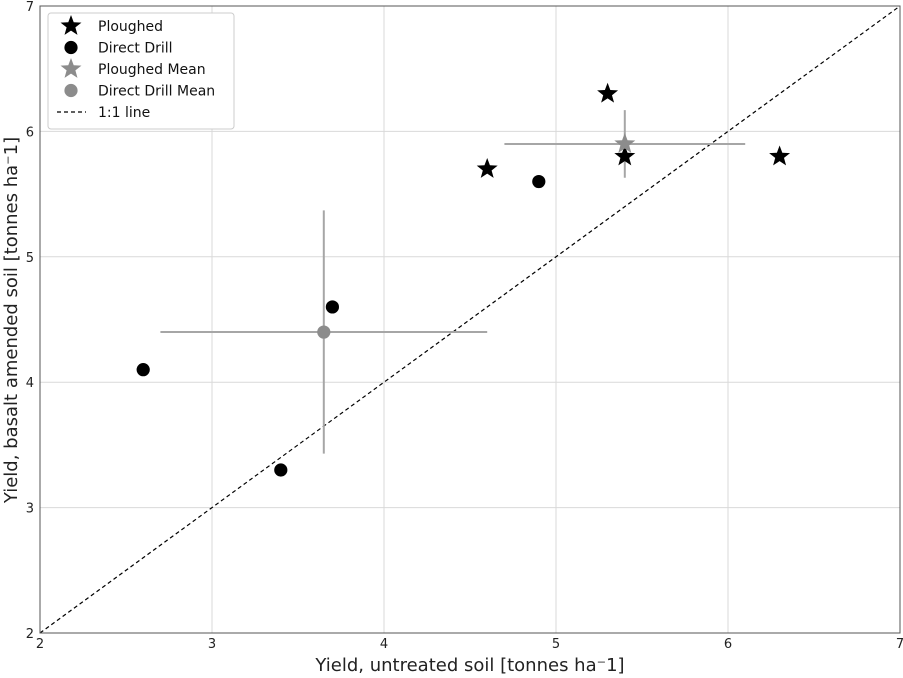  I want to click on y-tick-label: 3, so click(30, 509).